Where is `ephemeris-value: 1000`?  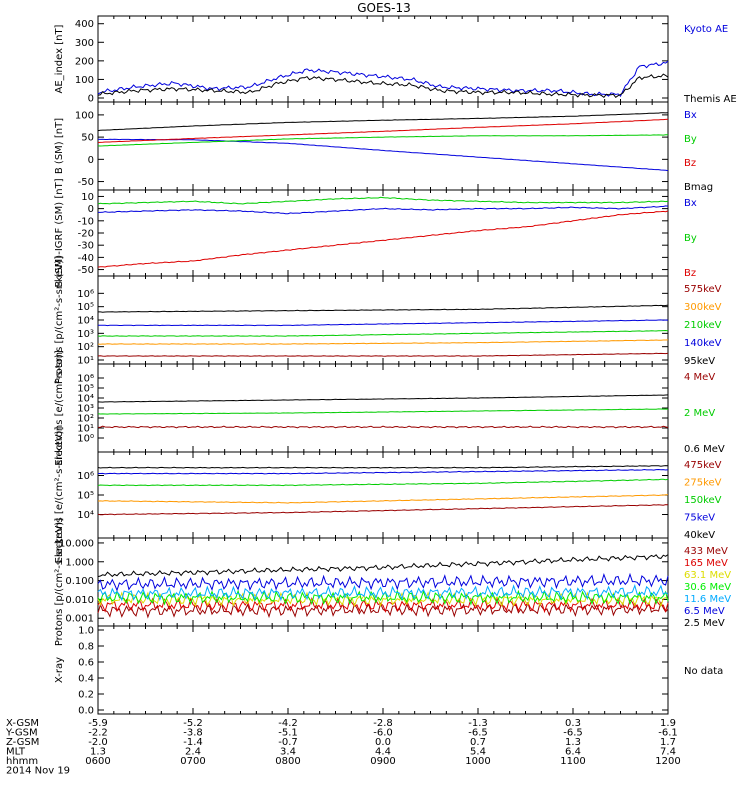 ephemeris-value: 1000 is located at coordinates (477, 761).